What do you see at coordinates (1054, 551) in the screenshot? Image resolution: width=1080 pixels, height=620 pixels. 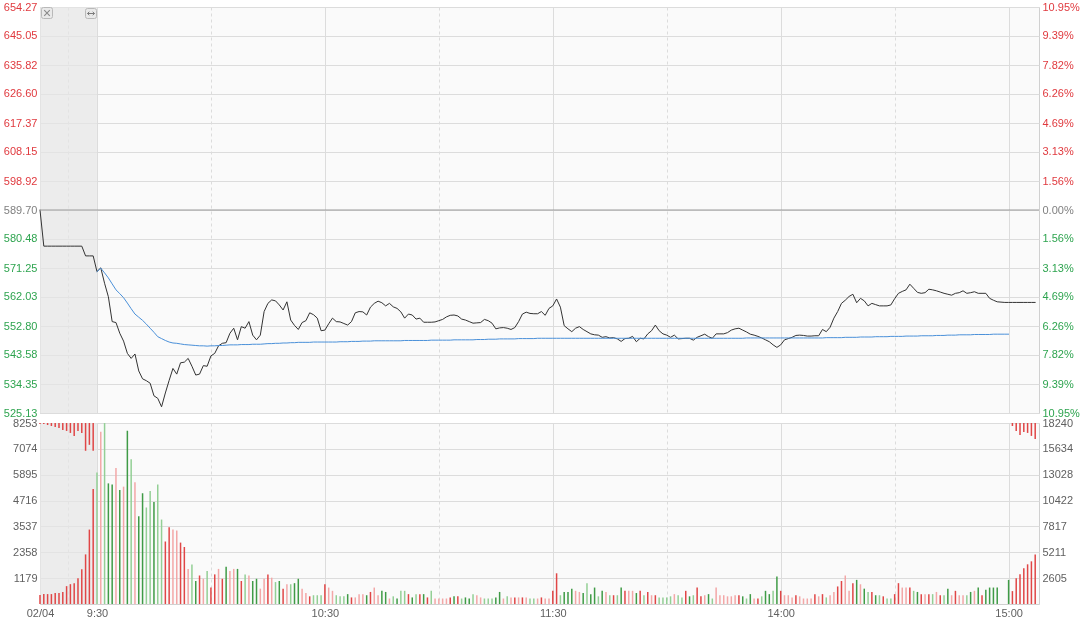 I see `y2-tick-label: 5211` at bounding box center [1054, 551].